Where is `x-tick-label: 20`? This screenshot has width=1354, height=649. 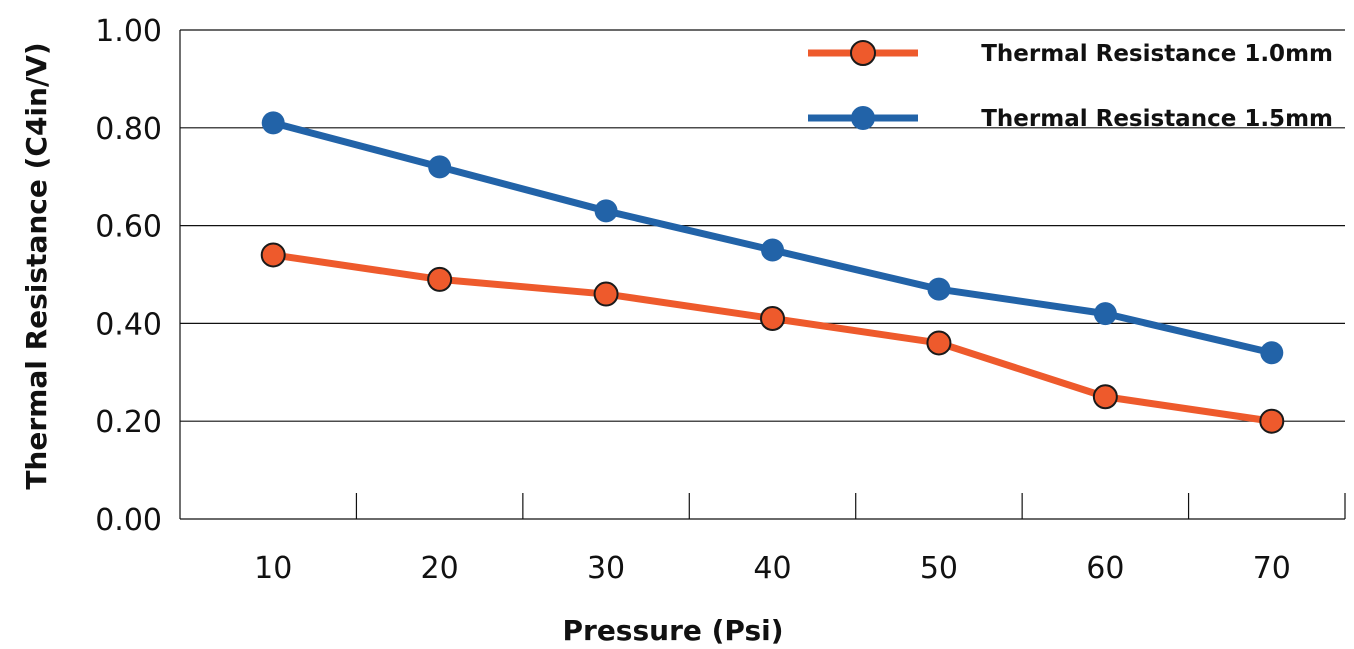
x-tick-label: 20 is located at coordinates (440, 568).